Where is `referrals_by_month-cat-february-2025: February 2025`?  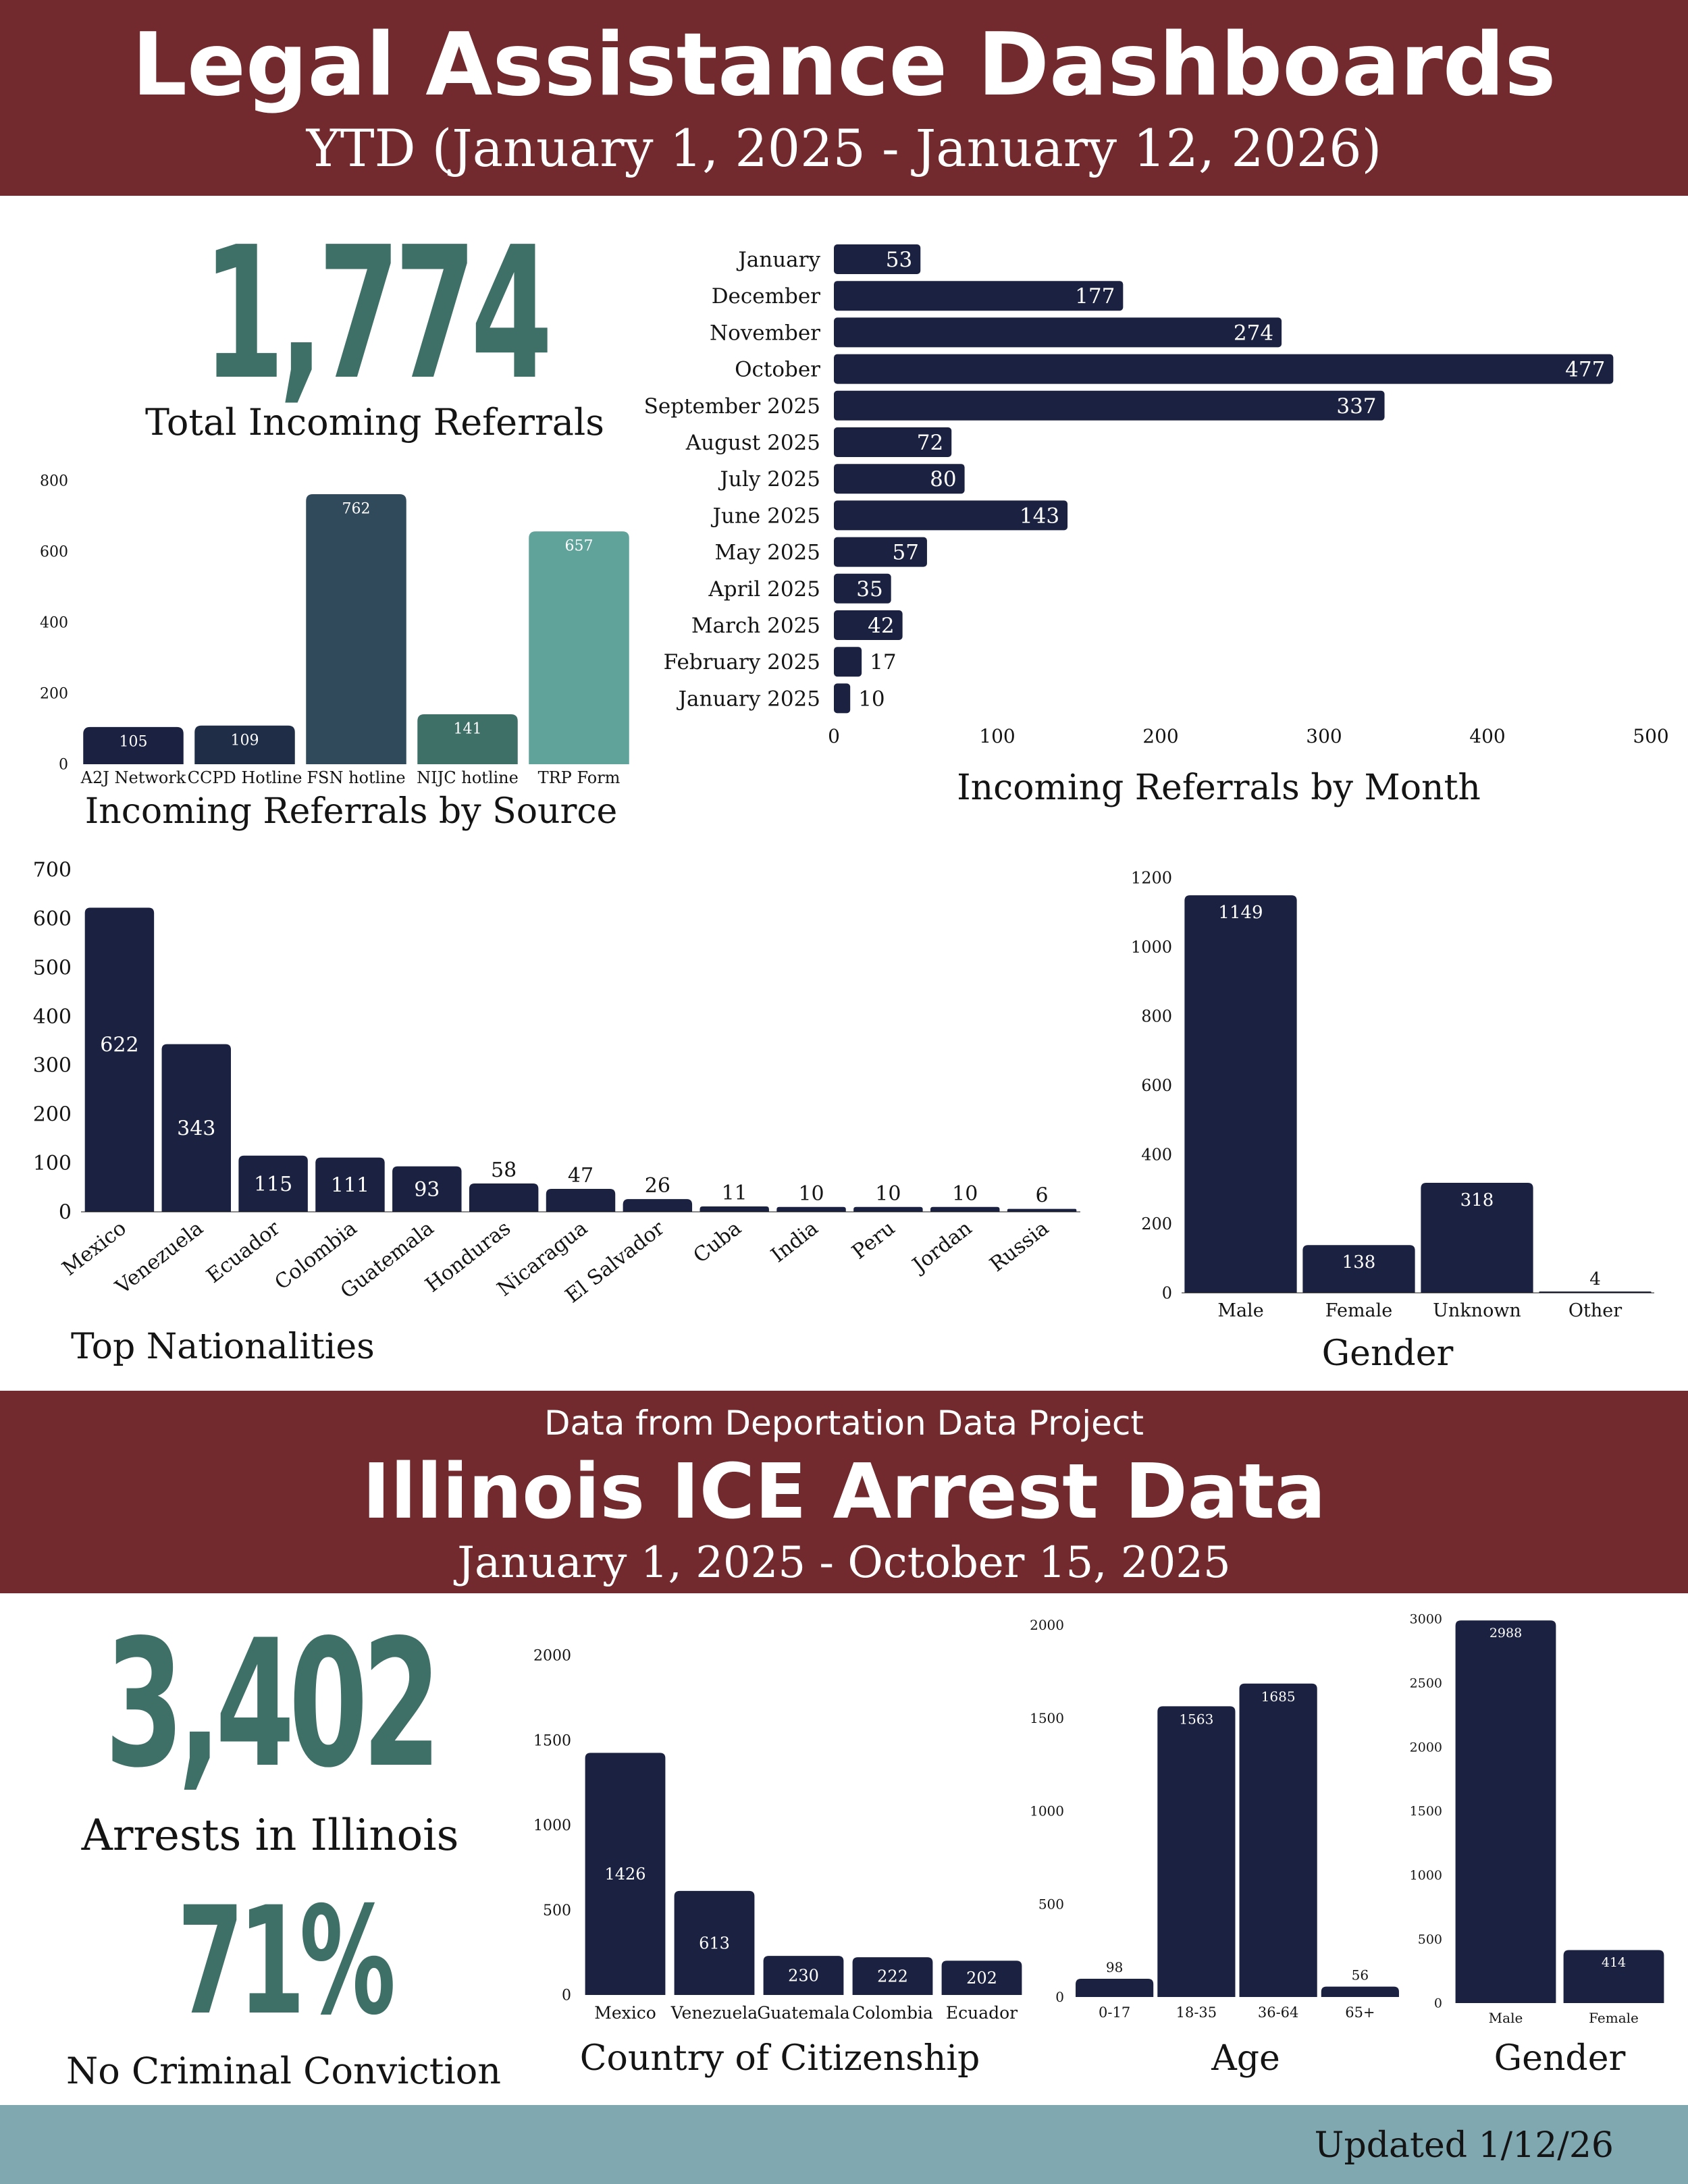 referrals_by_month-cat-february-2025: February 2025 is located at coordinates (742, 662).